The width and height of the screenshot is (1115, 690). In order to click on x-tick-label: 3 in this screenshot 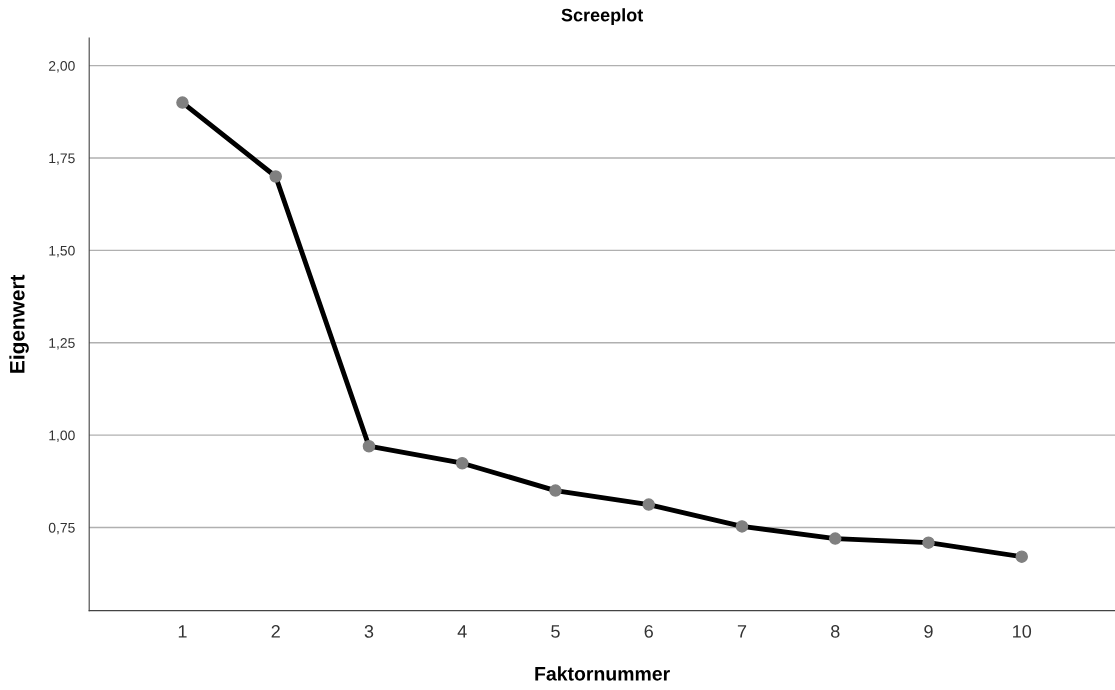, I will do `click(369, 631)`.